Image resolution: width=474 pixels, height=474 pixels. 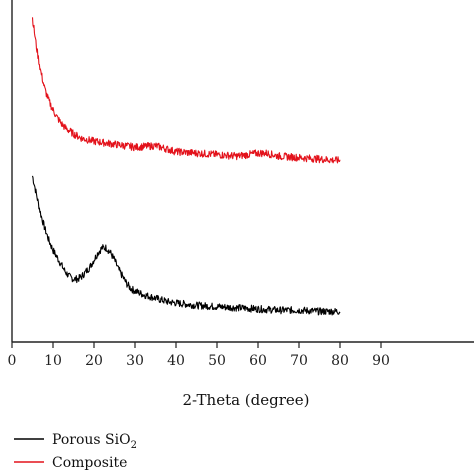 What do you see at coordinates (176, 361) in the screenshot?
I see `x-tick-label-40: 40` at bounding box center [176, 361].